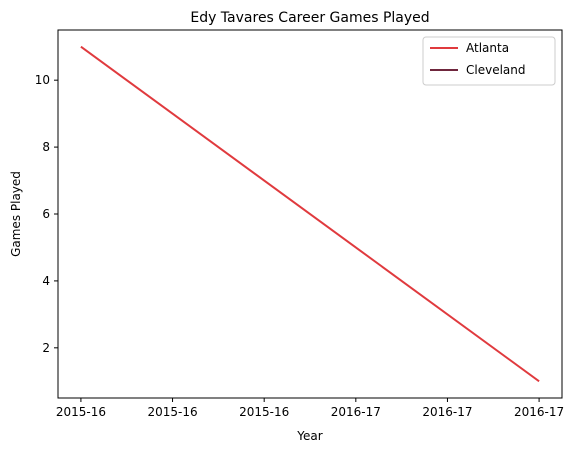  What do you see at coordinates (309, 436) in the screenshot?
I see `x-axis-label: Year` at bounding box center [309, 436].